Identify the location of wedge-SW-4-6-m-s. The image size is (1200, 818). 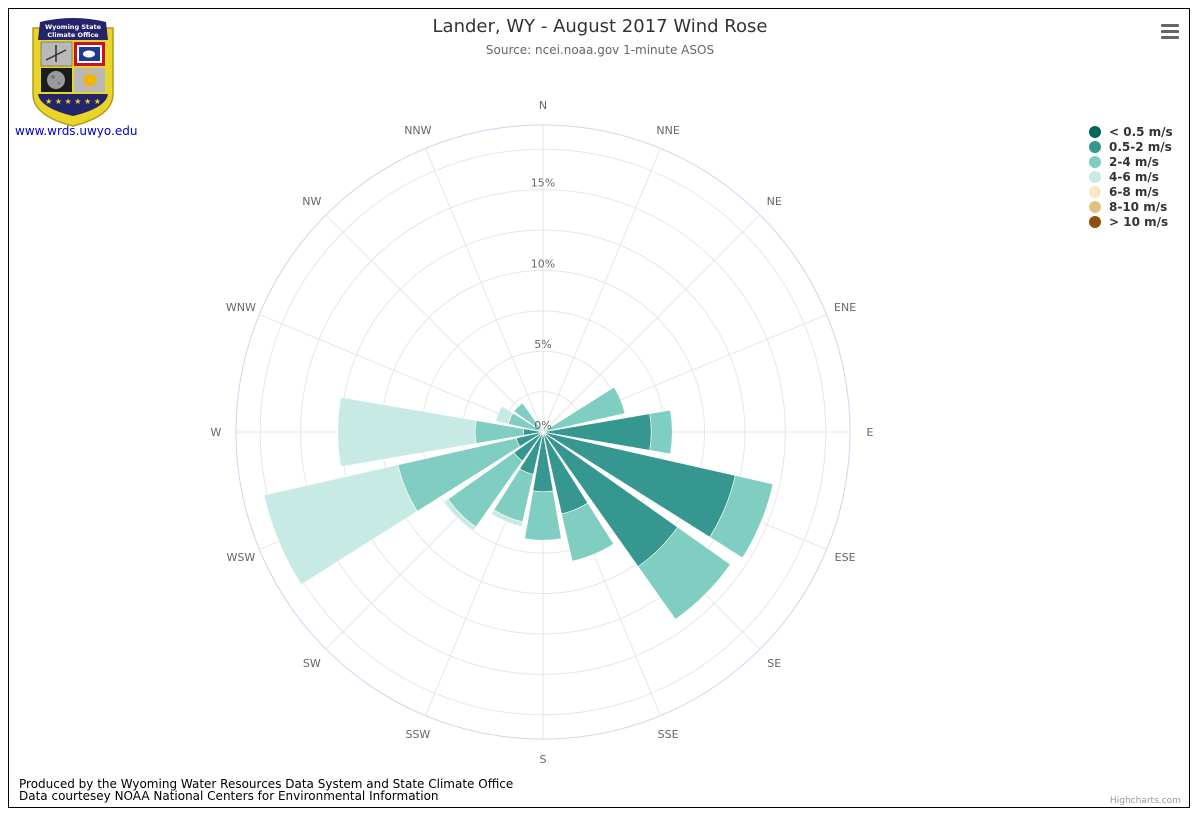
(460, 515).